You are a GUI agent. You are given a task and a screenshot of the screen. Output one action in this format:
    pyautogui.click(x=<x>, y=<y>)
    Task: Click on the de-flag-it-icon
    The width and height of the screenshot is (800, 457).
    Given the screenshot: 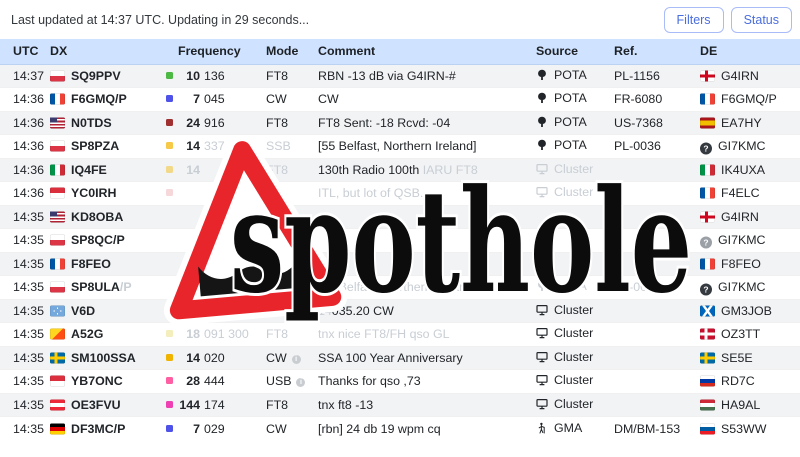 What is the action you would take?
    pyautogui.click(x=707, y=170)
    